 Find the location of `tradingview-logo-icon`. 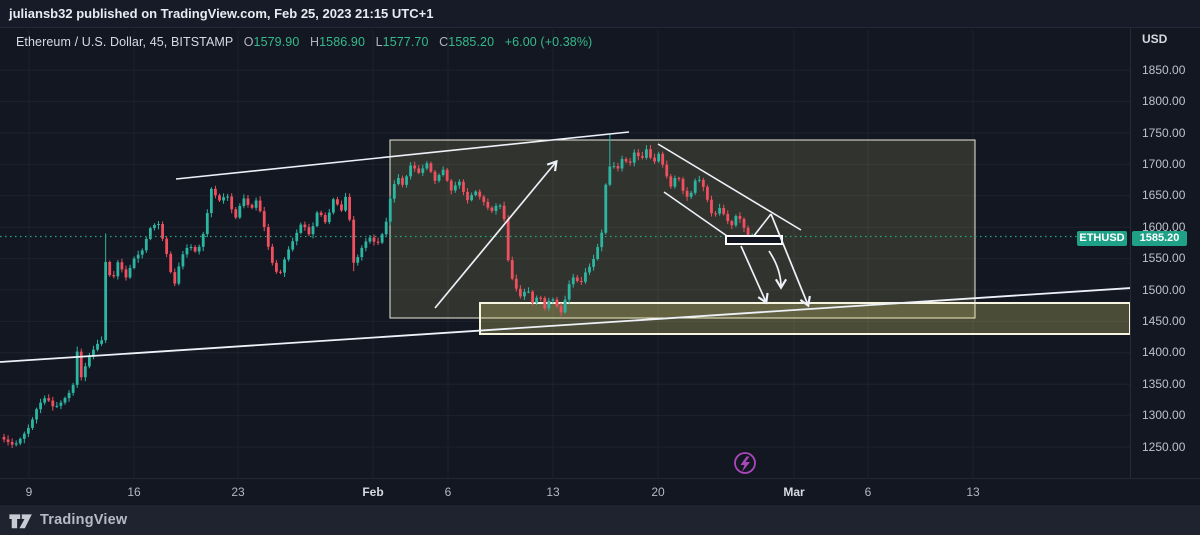

tradingview-logo-icon is located at coordinates (21, 520).